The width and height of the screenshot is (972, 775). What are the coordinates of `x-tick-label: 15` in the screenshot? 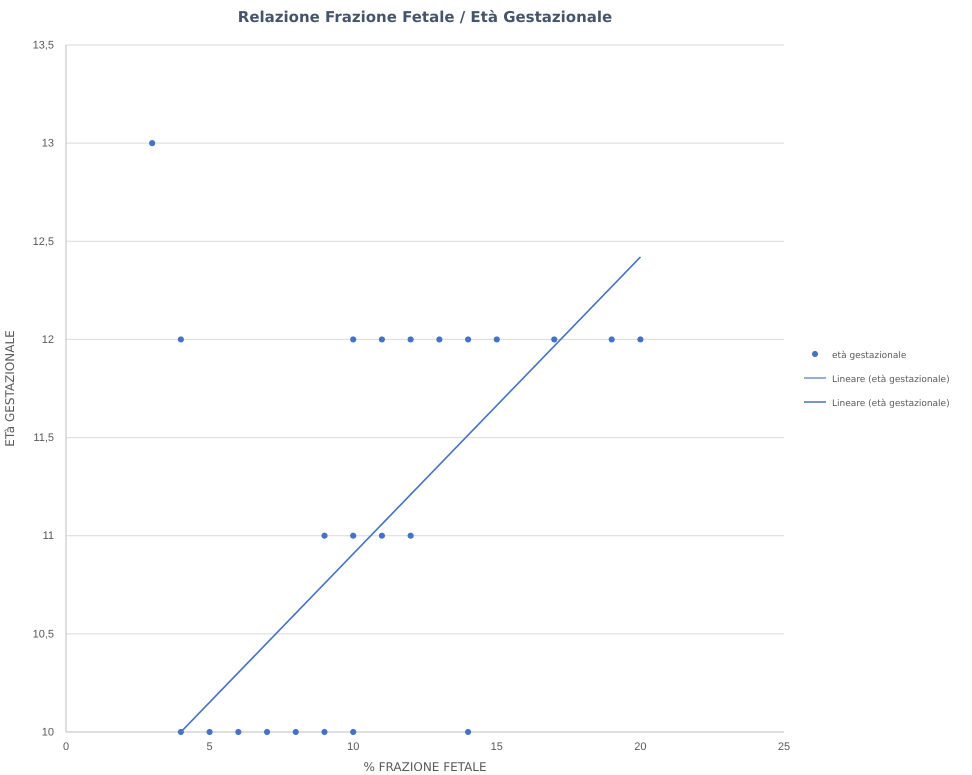 It's located at (496, 746).